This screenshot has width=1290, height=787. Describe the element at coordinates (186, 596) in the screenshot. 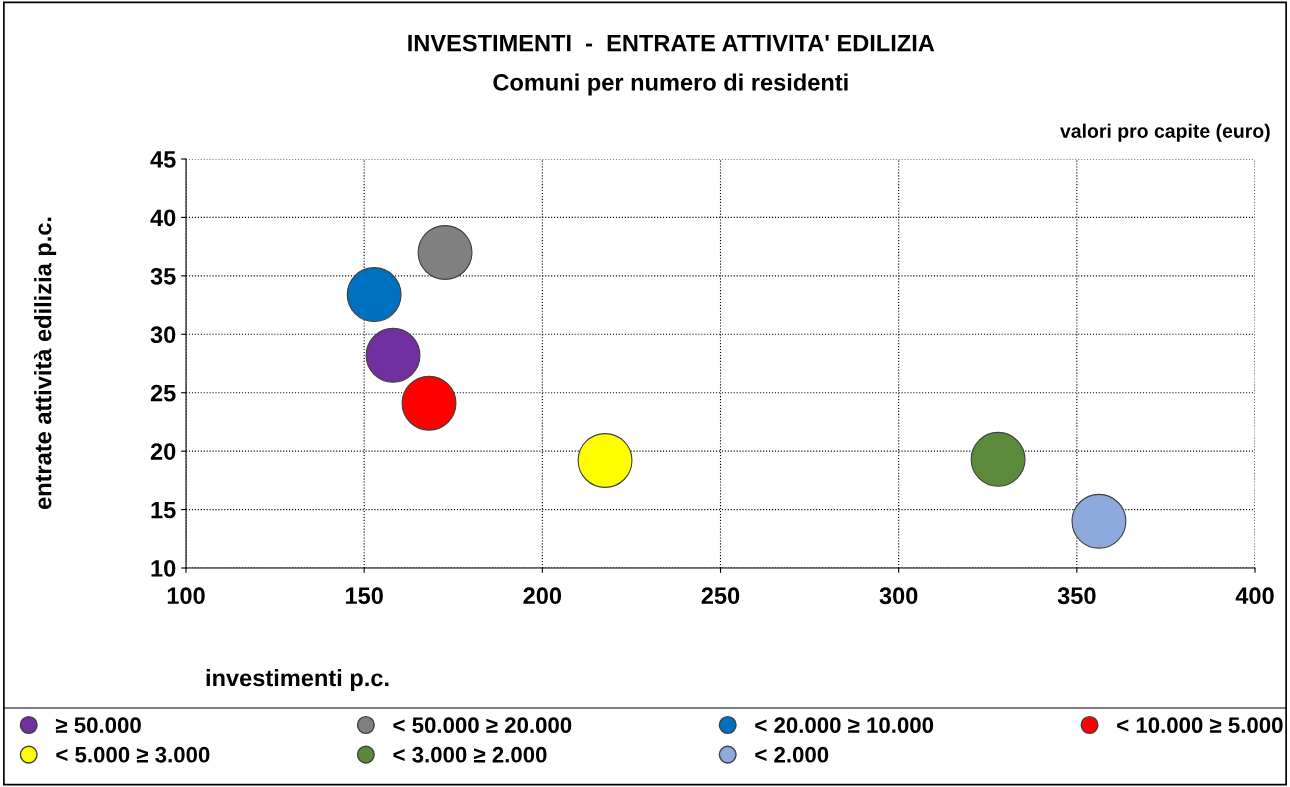

I see `x-tick-label: 100` at that location.